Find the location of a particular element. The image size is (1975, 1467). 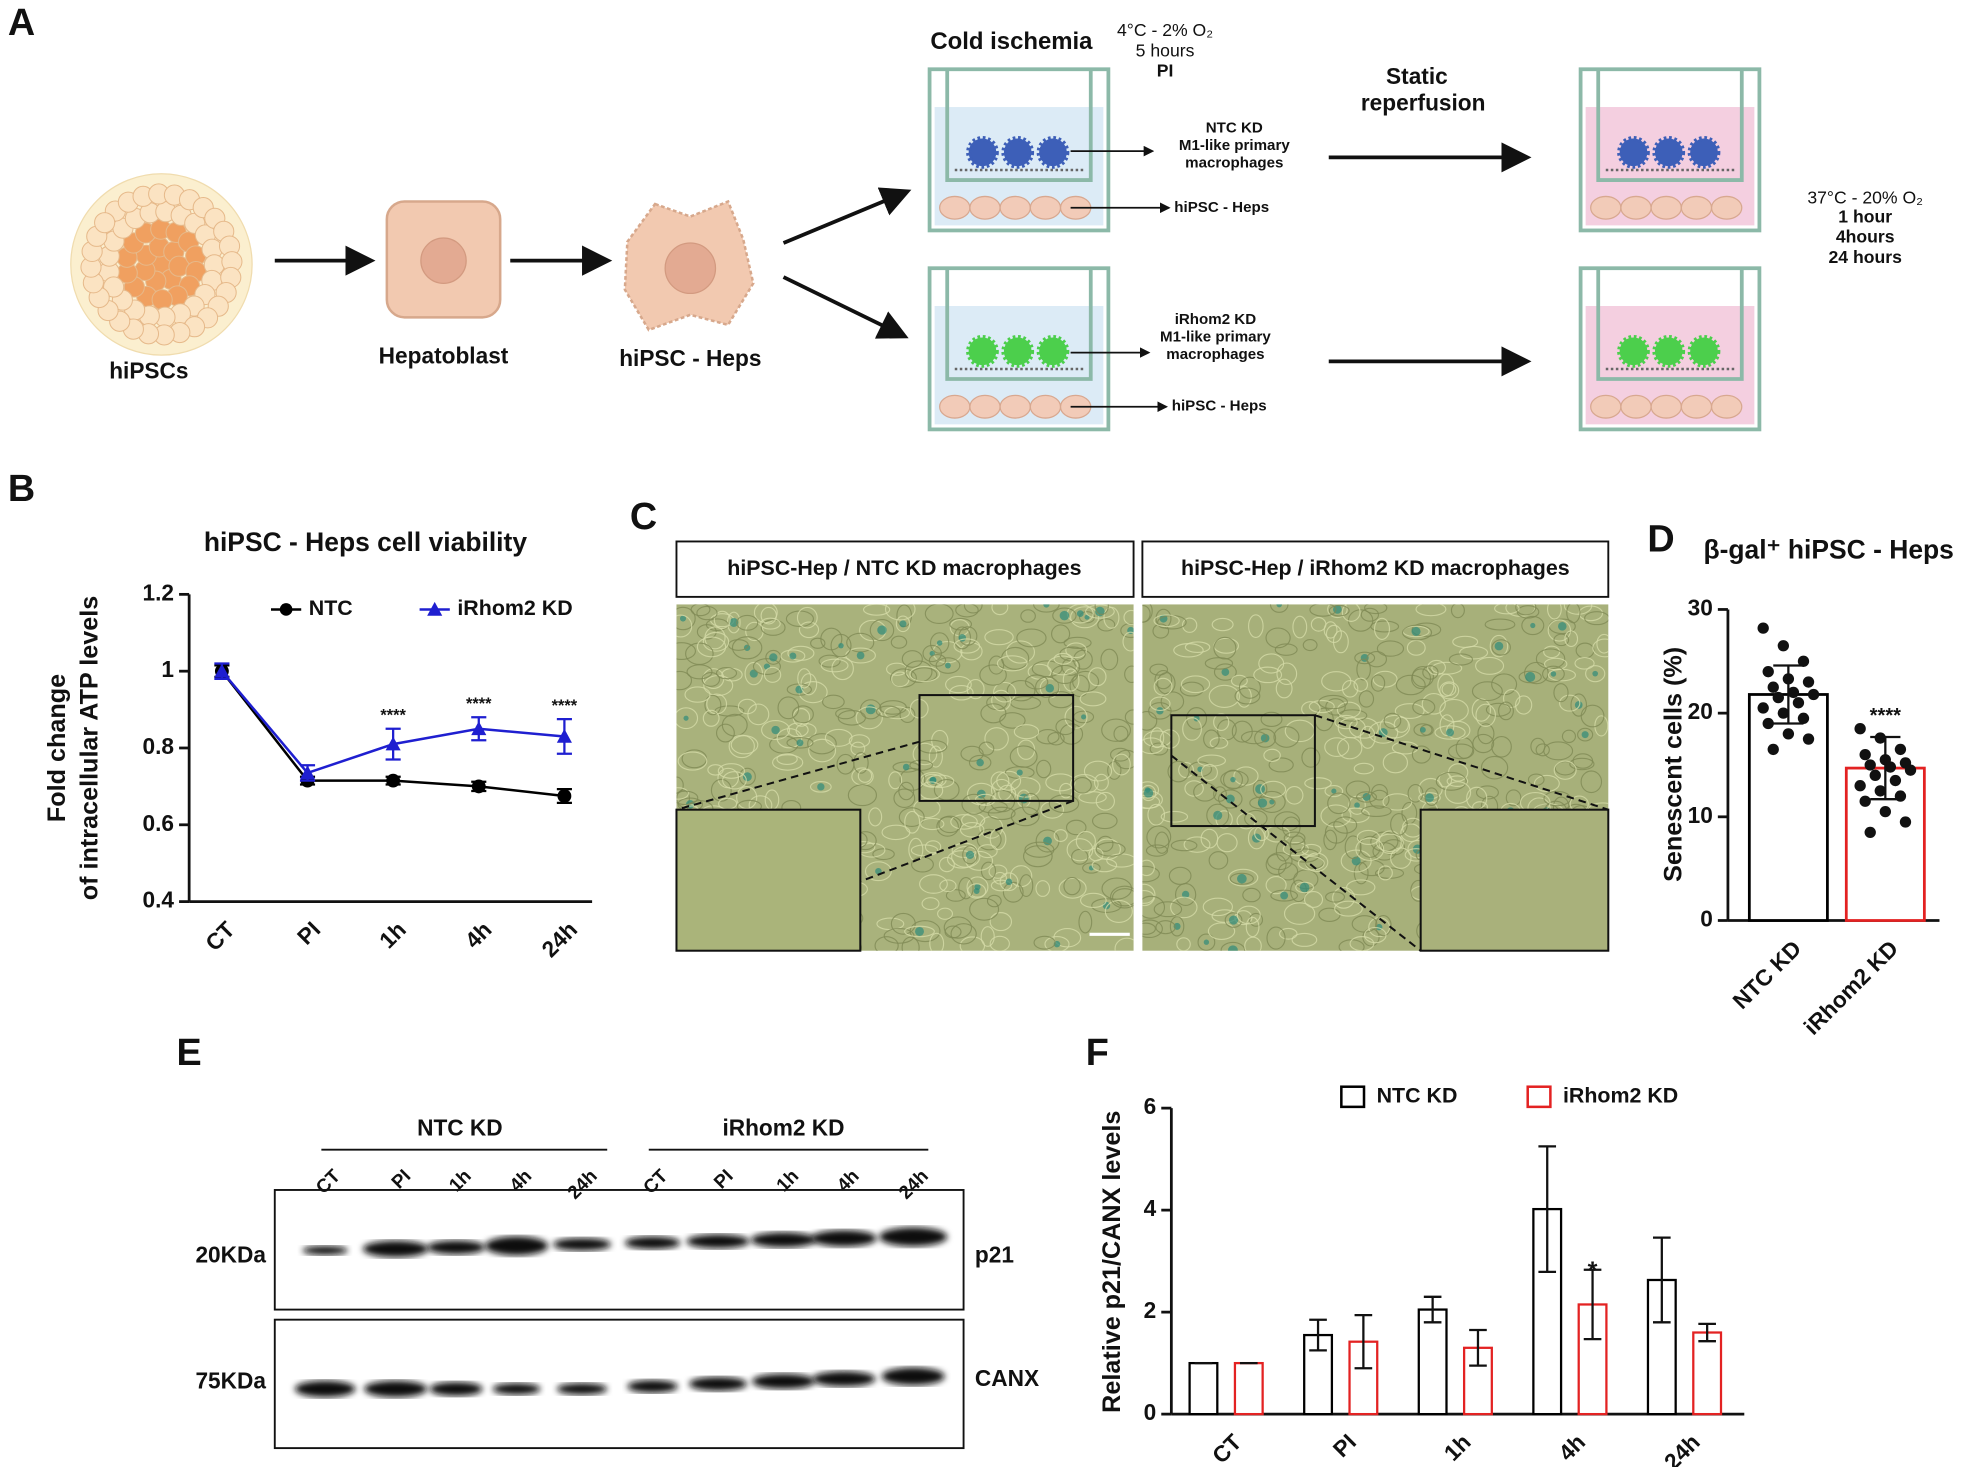

label: M1-like primary is located at coordinates (1234, 145).